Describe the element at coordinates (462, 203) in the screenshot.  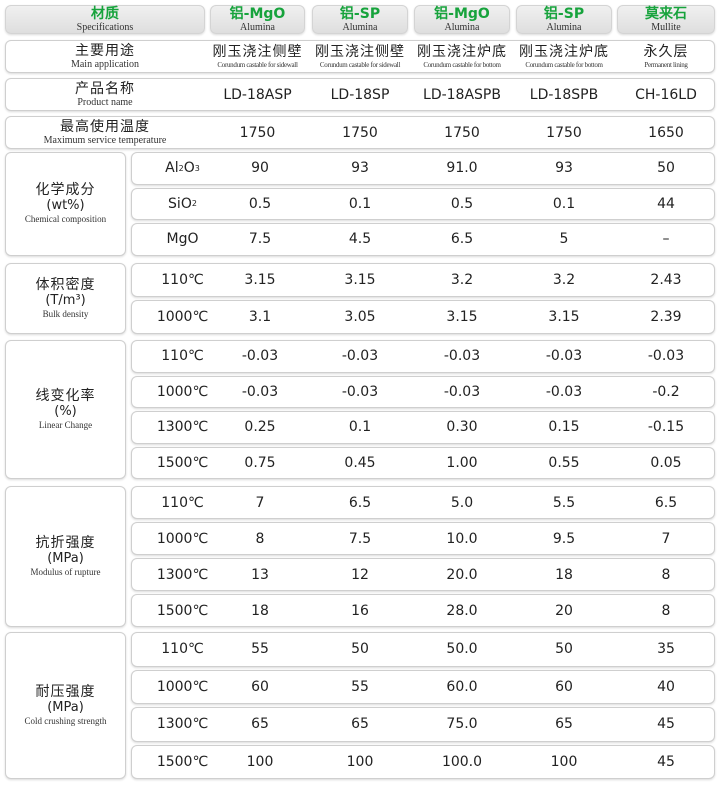
I see `row-value-text: 0.5` at that location.